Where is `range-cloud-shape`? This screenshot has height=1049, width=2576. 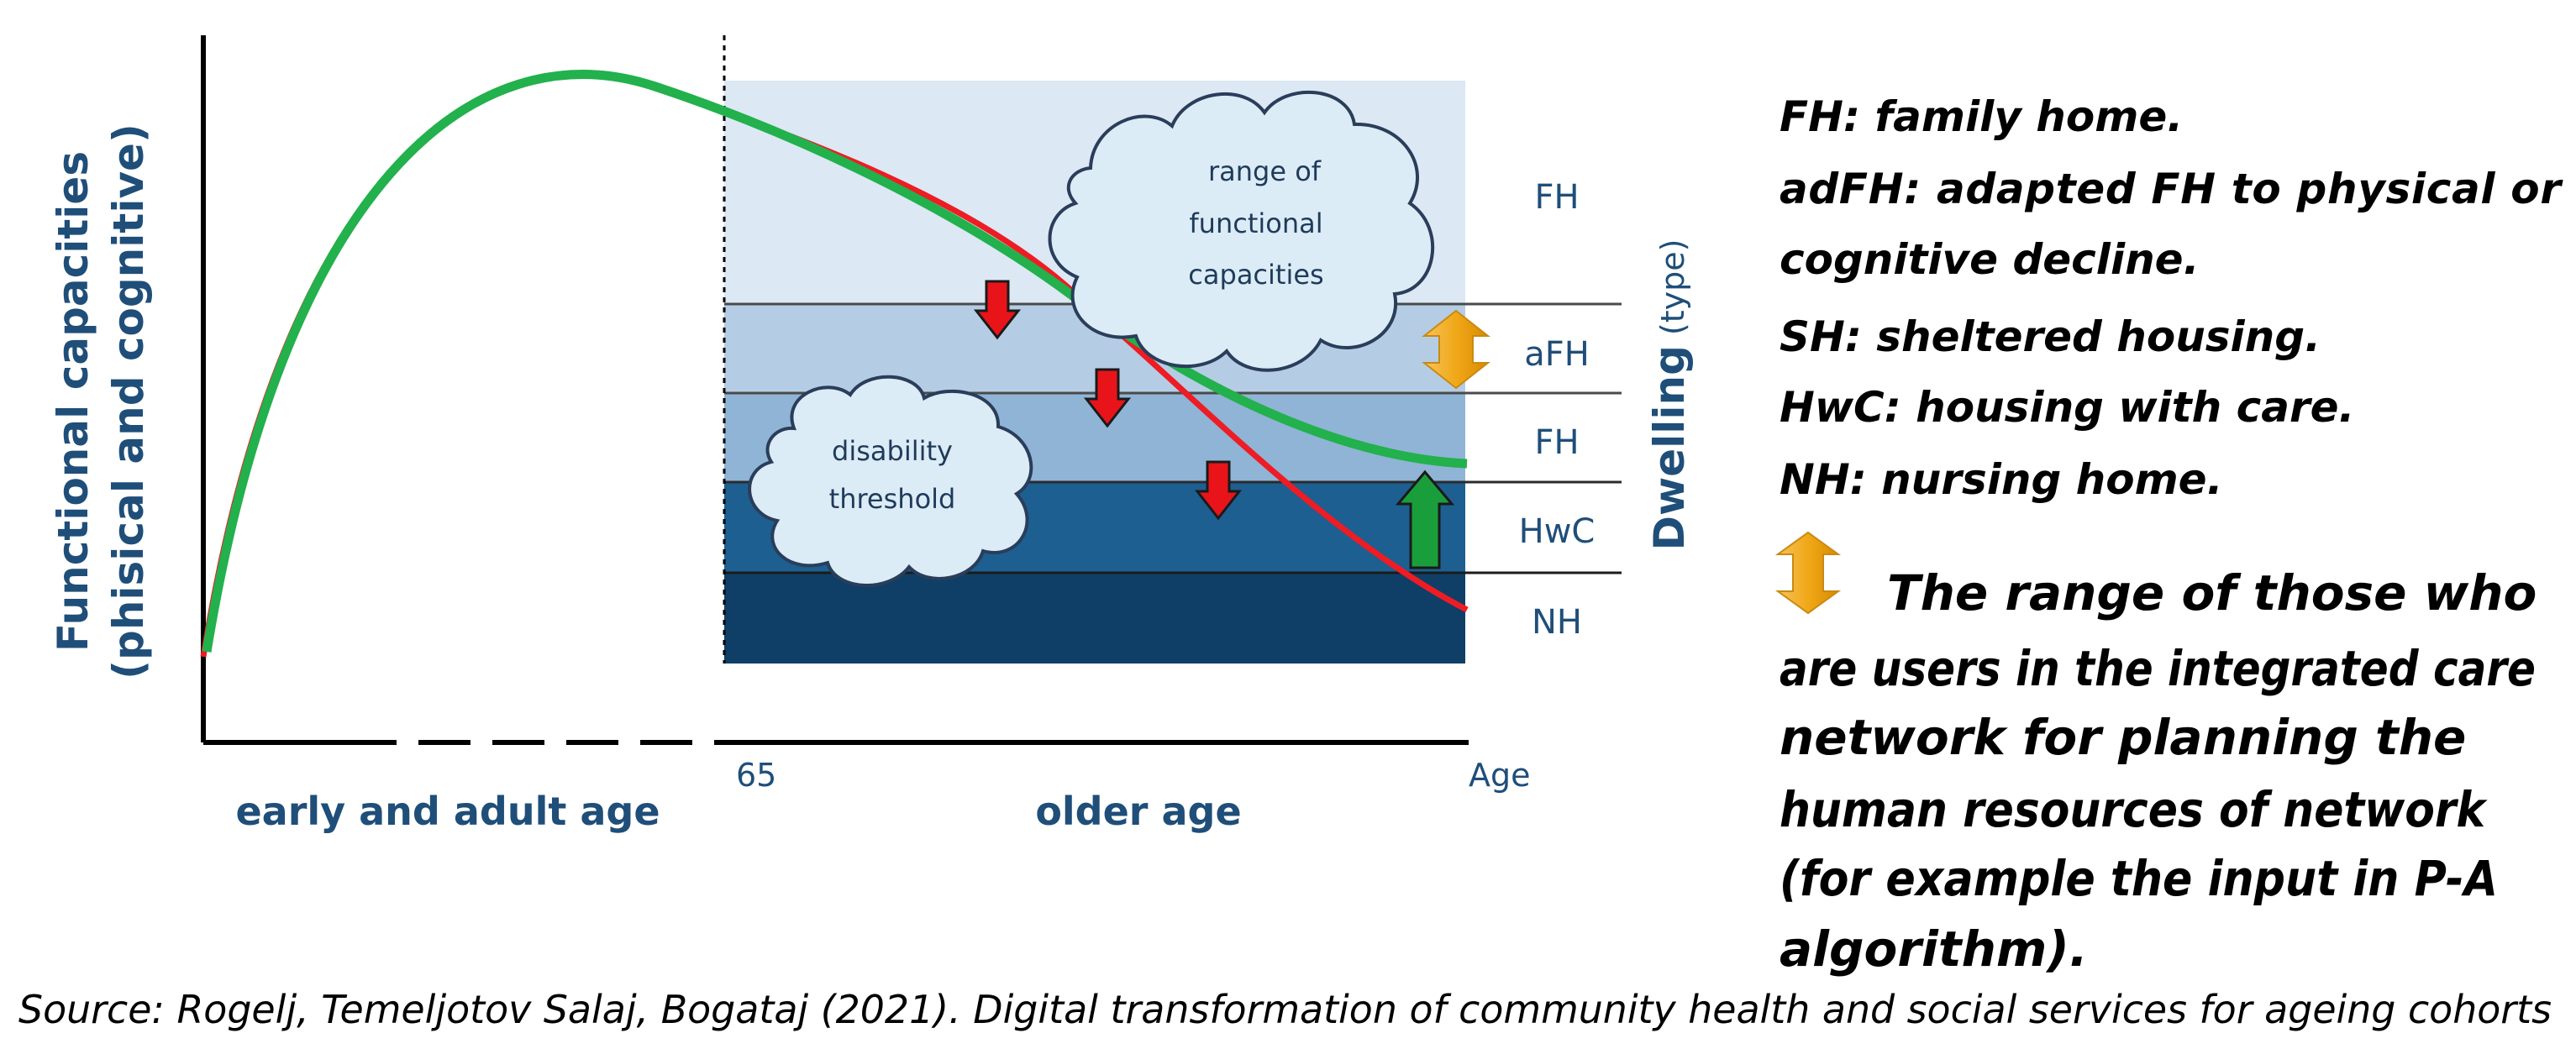 range-cloud-shape is located at coordinates (1241, 231).